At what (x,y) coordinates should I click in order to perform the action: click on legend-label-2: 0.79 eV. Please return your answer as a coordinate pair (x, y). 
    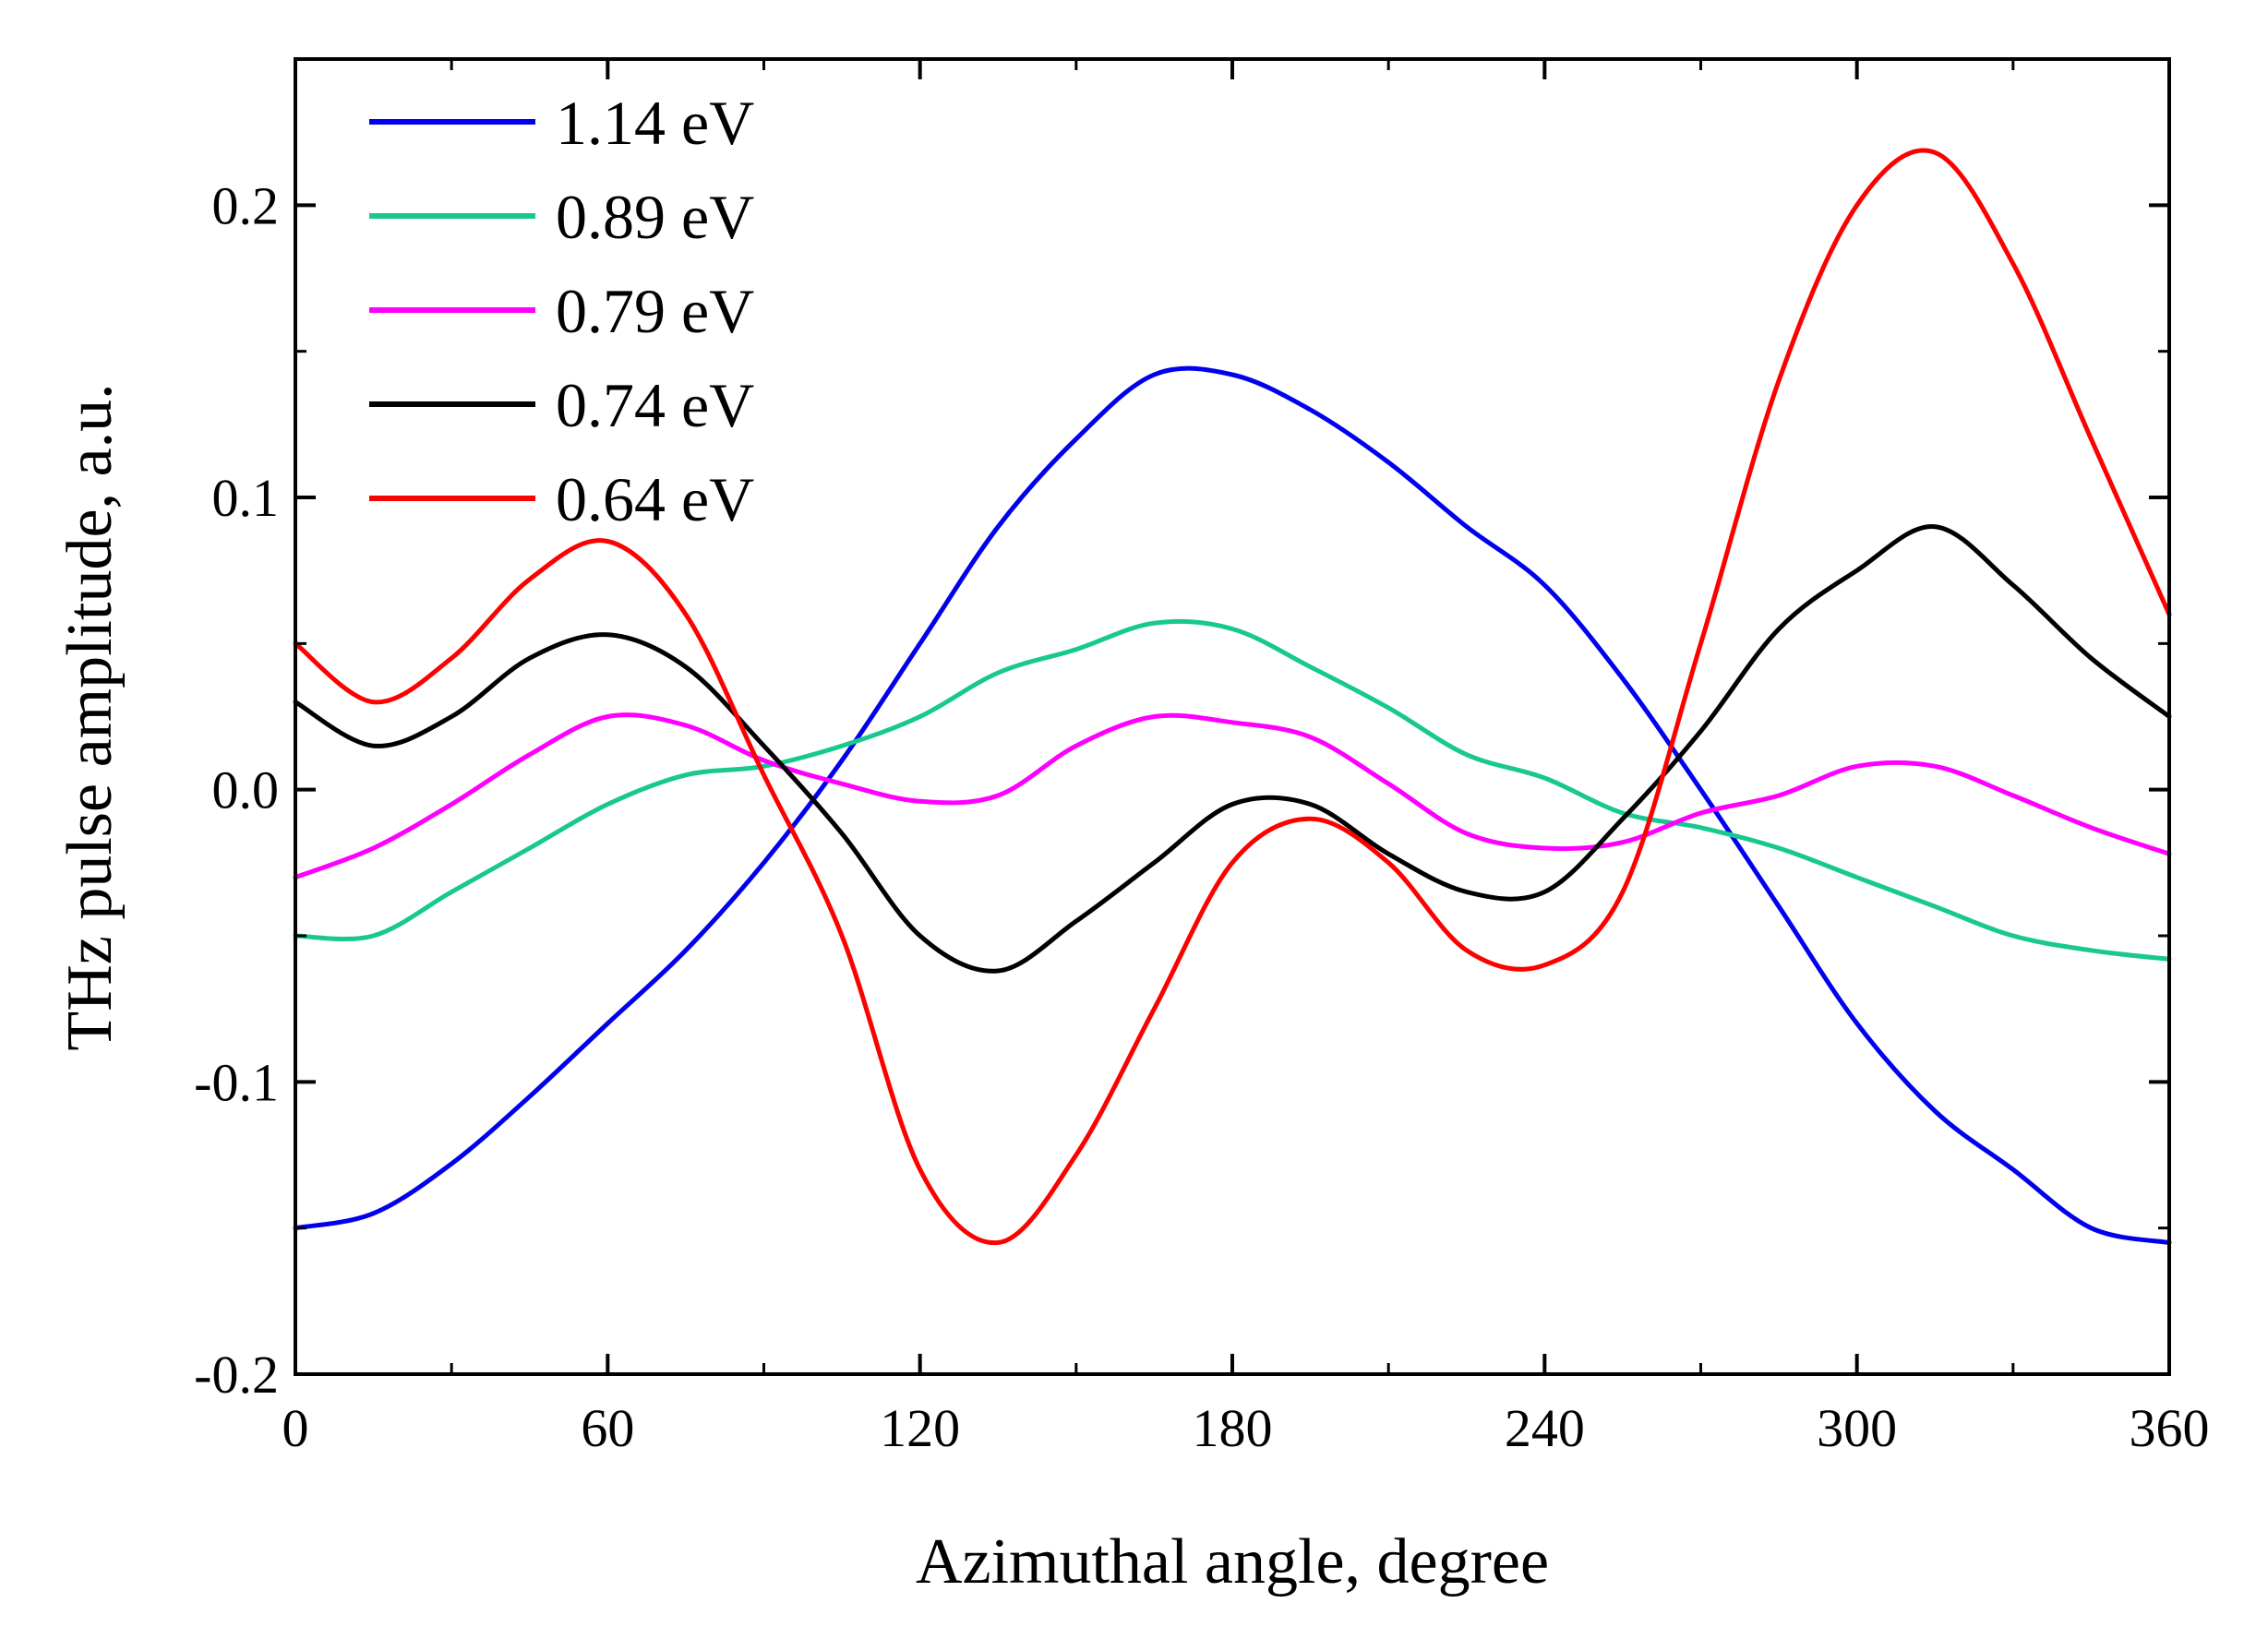
    Looking at the image, I should click on (655, 311).